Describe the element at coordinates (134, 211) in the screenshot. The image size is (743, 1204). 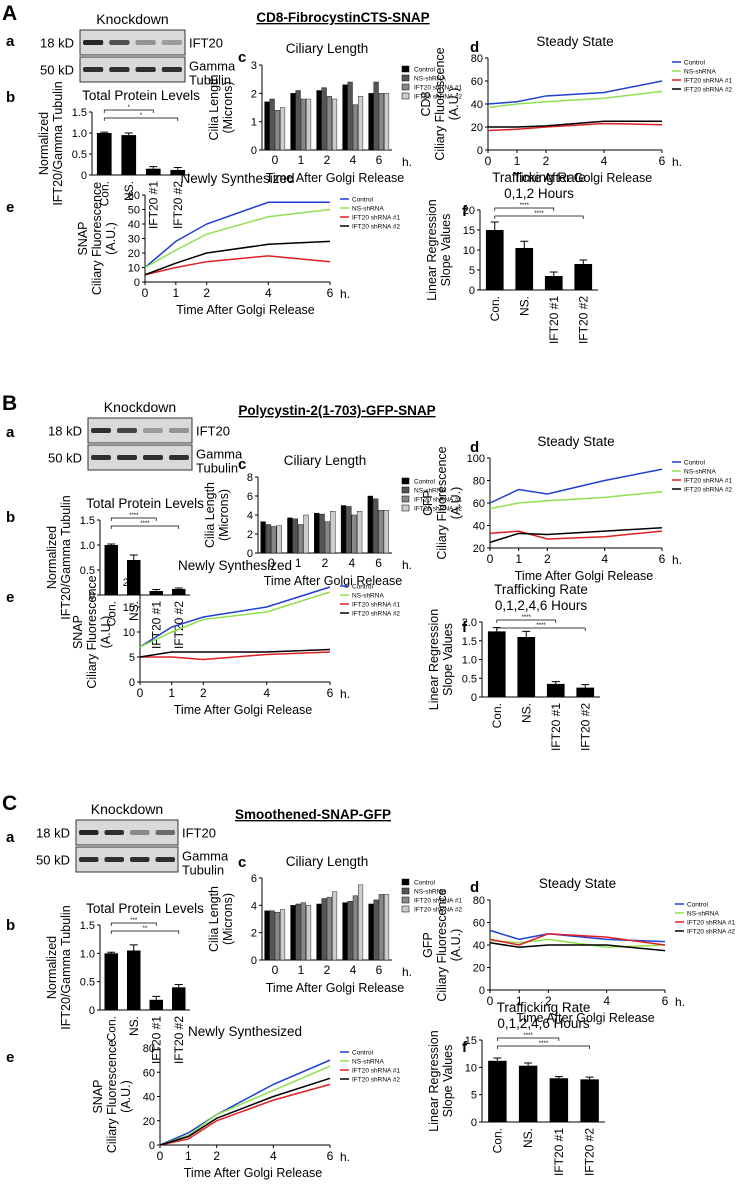
I see `y-tick-label: 50` at that location.